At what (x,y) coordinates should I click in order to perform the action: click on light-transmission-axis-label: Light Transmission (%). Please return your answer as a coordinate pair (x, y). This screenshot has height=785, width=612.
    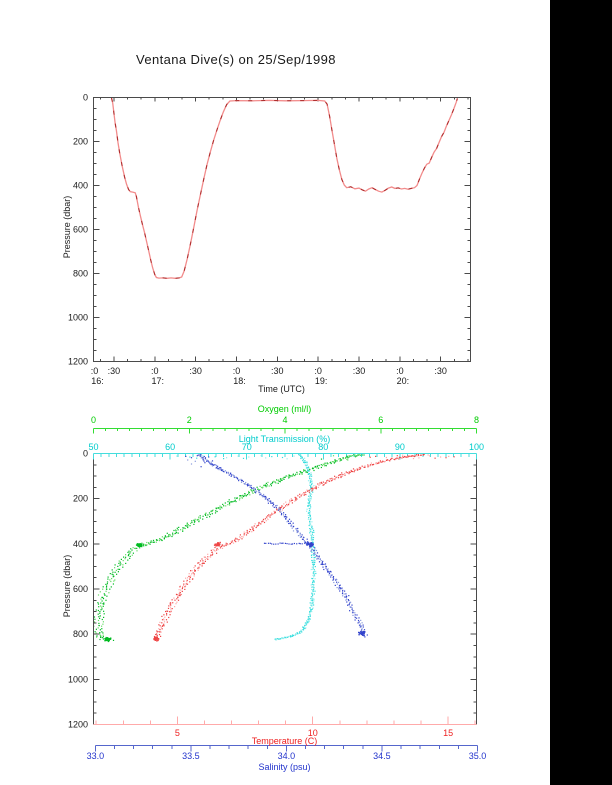
    Looking at the image, I should click on (284, 439).